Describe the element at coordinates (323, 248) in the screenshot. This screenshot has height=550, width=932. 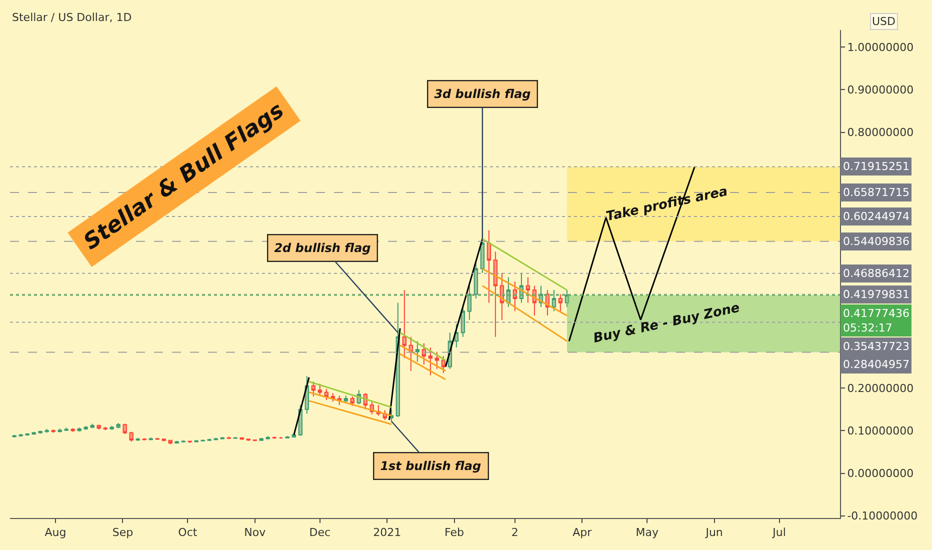
I see `annotation: 2d bullish flag` at that location.